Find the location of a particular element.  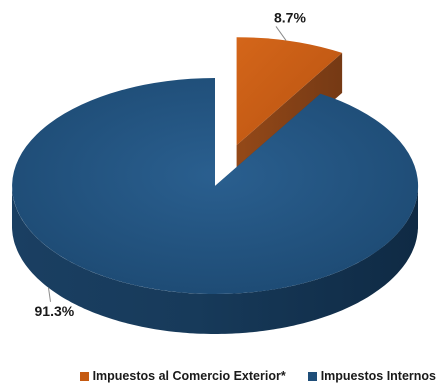

legend-item-comercio-exterior: Impuestos al Comercio Exterior* is located at coordinates (182, 376).